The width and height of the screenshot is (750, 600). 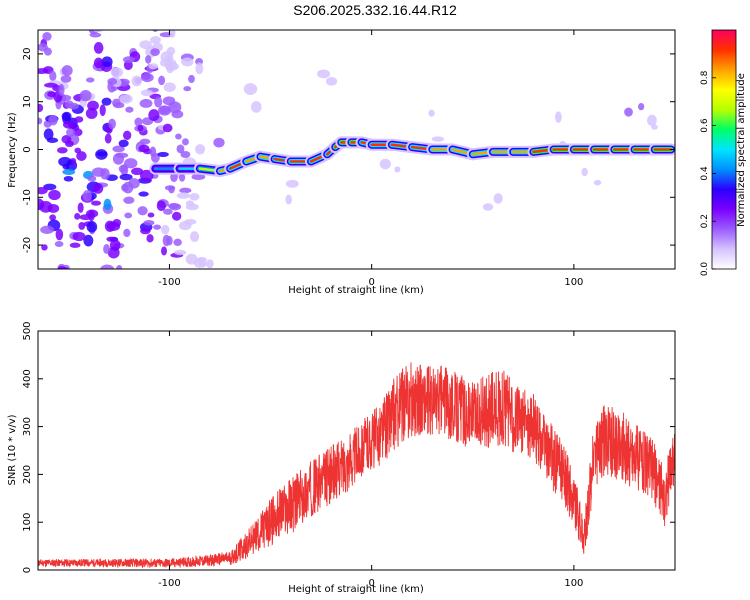 I want to click on colorbar-tick-label: 0.6, so click(x=705, y=125).